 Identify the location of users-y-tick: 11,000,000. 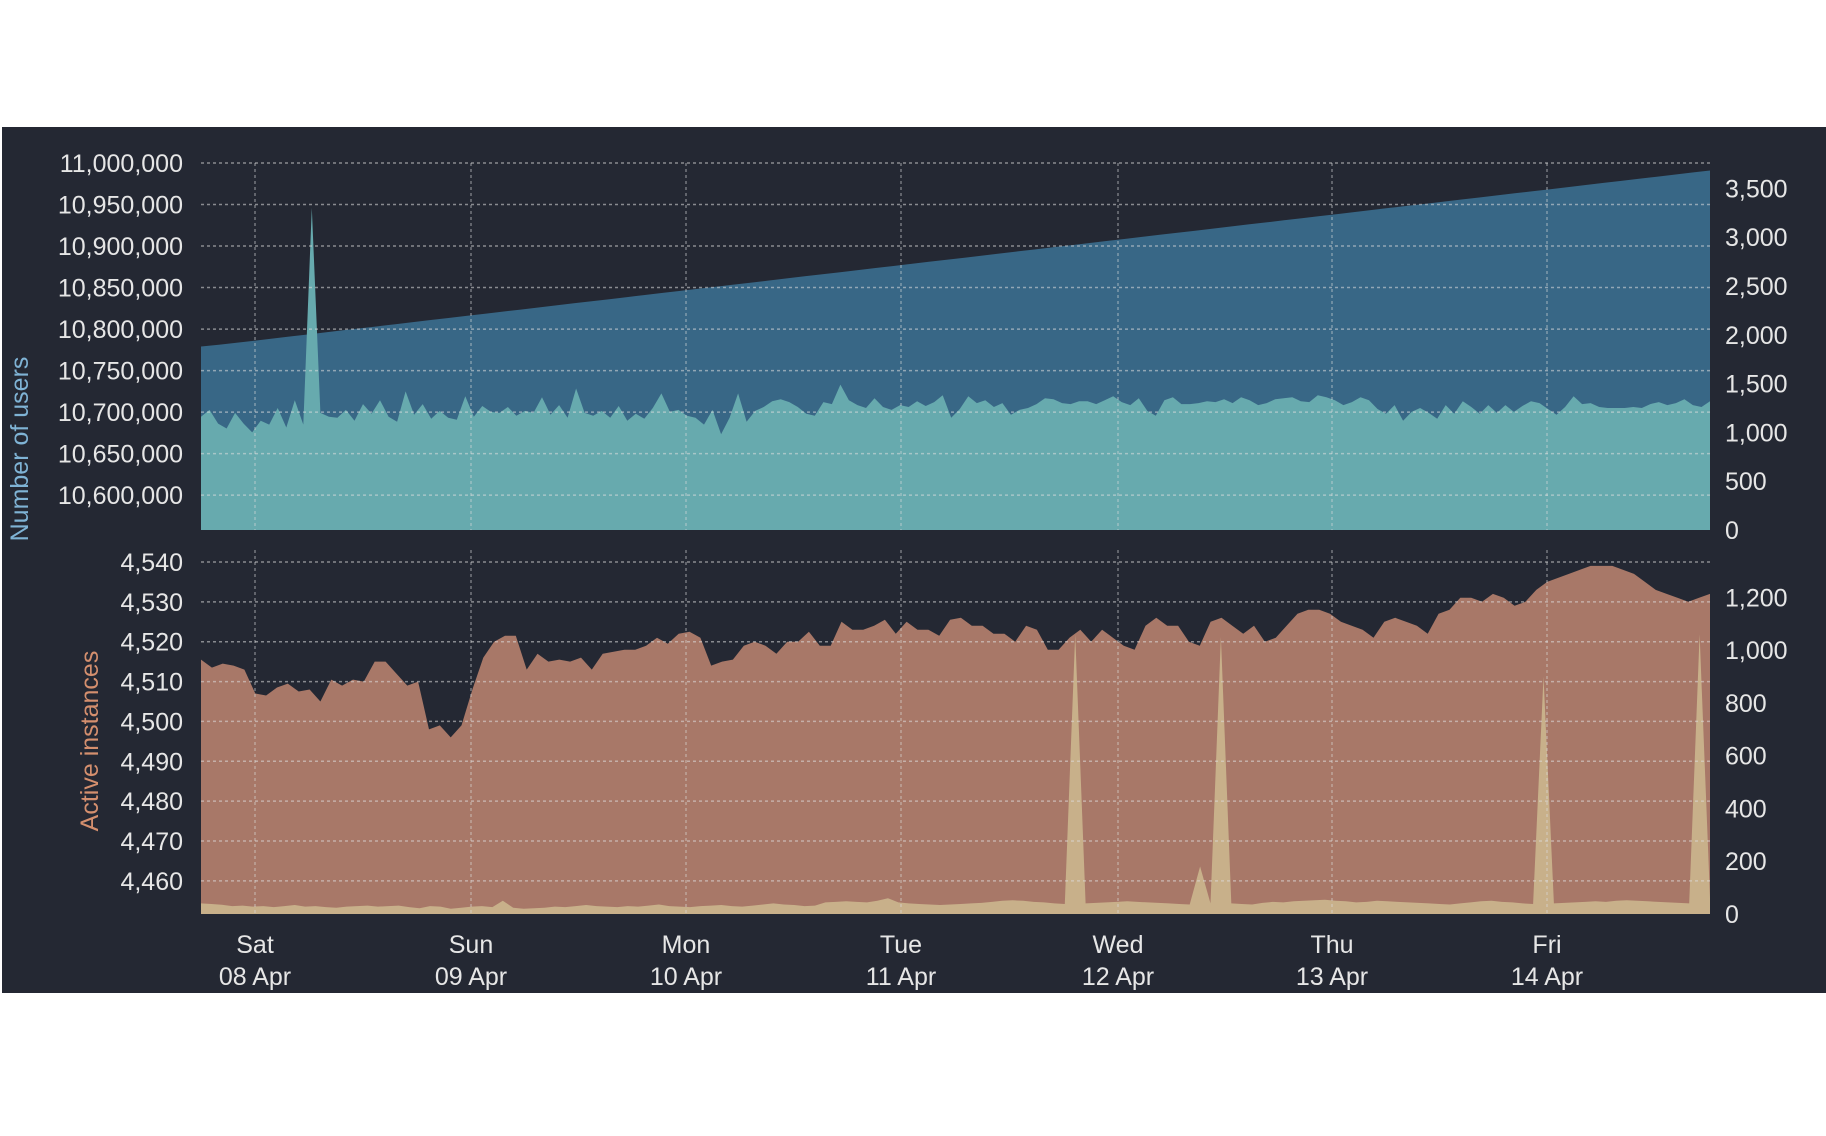
(121, 164).